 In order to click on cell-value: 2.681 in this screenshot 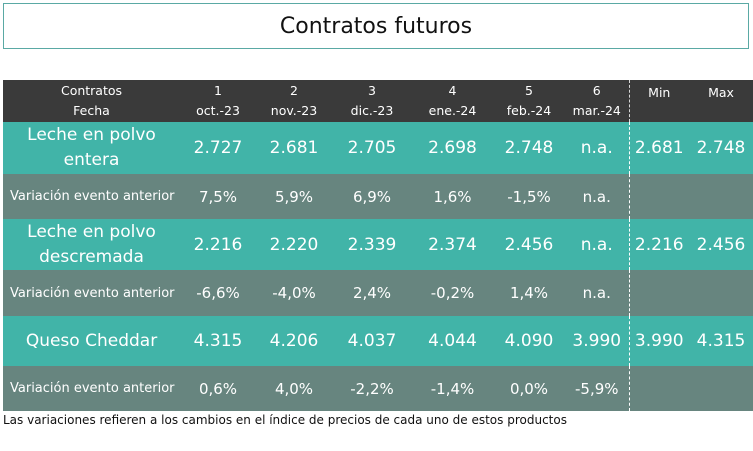, I will do `click(294, 148)`.